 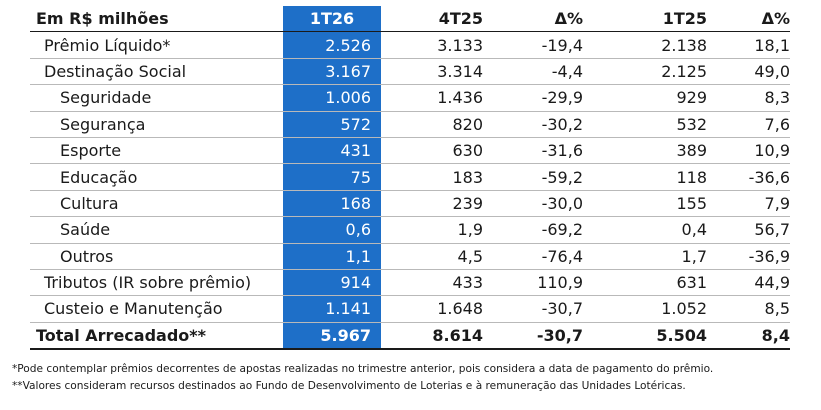 I want to click on value-1t26: 572, so click(x=332, y=124).